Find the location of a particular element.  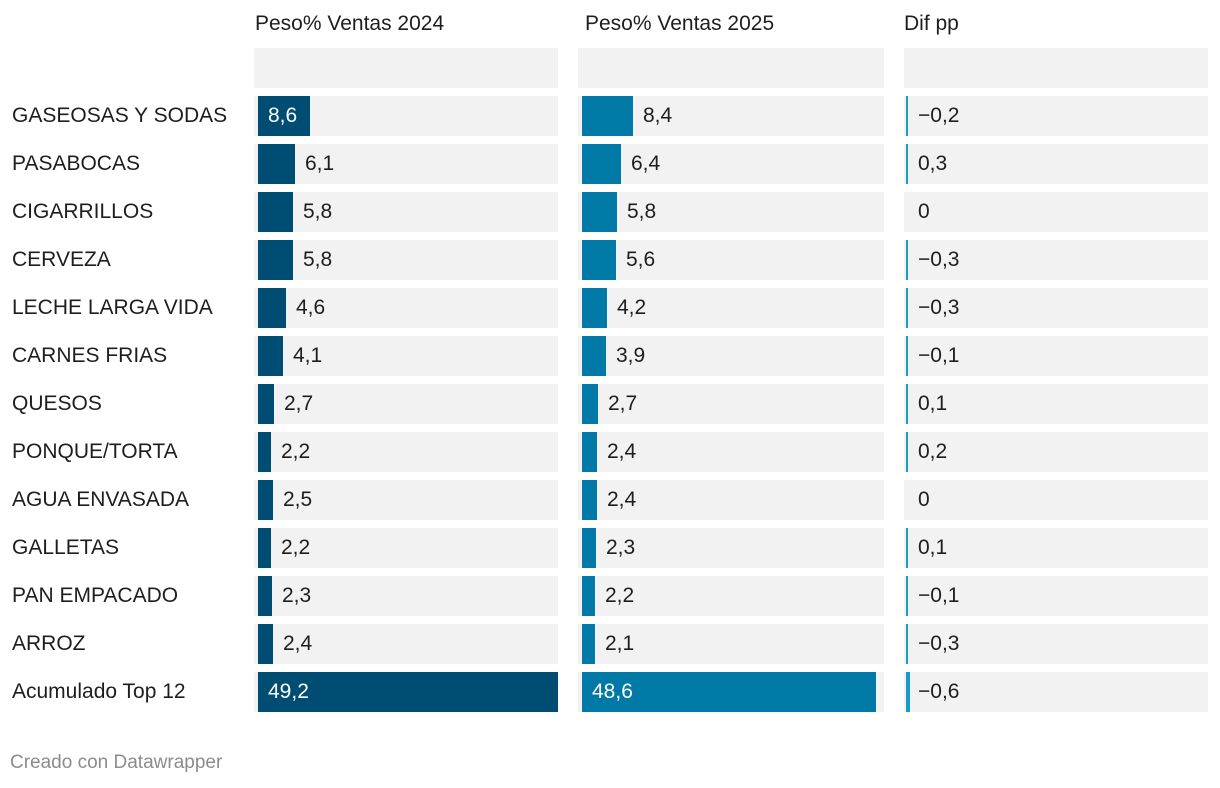

value-label-2025: 6,4 is located at coordinates (646, 163).